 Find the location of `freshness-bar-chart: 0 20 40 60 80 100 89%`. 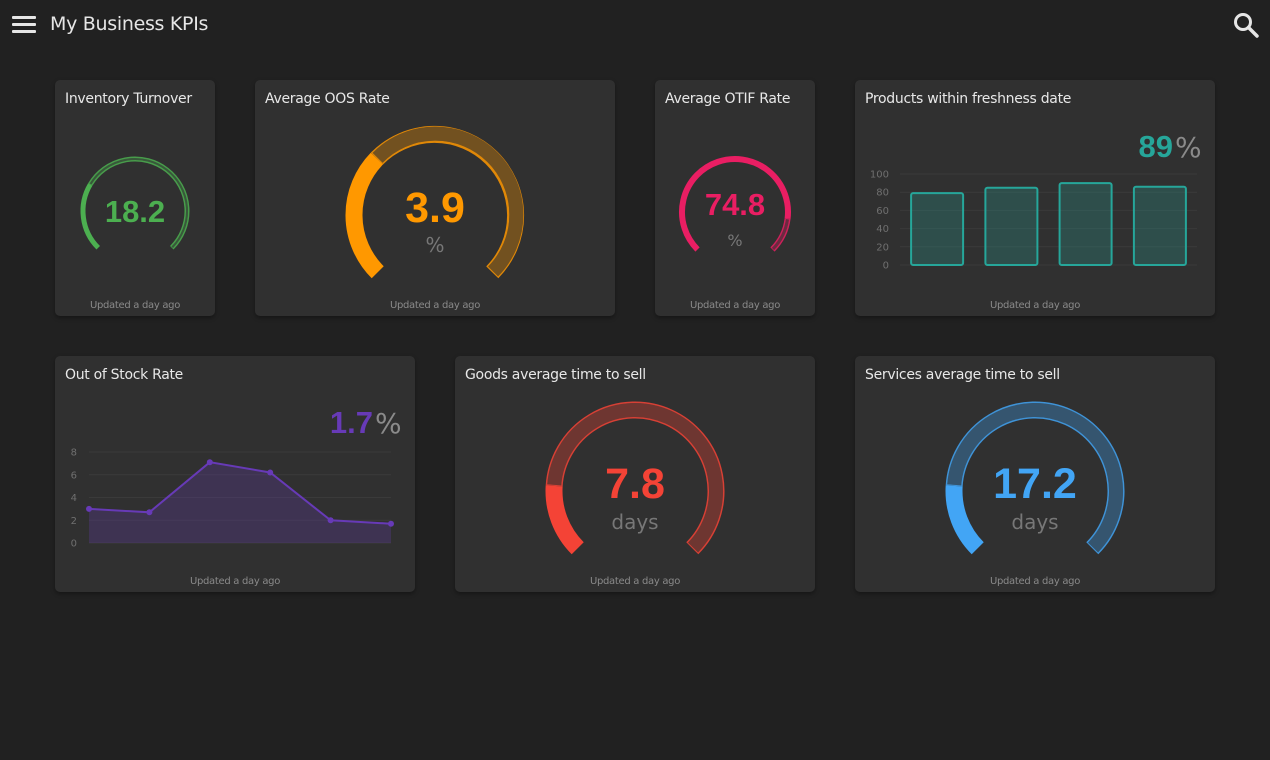

freshness-bar-chart: 0 20 40 60 80 100 89% is located at coordinates (1036, 200).